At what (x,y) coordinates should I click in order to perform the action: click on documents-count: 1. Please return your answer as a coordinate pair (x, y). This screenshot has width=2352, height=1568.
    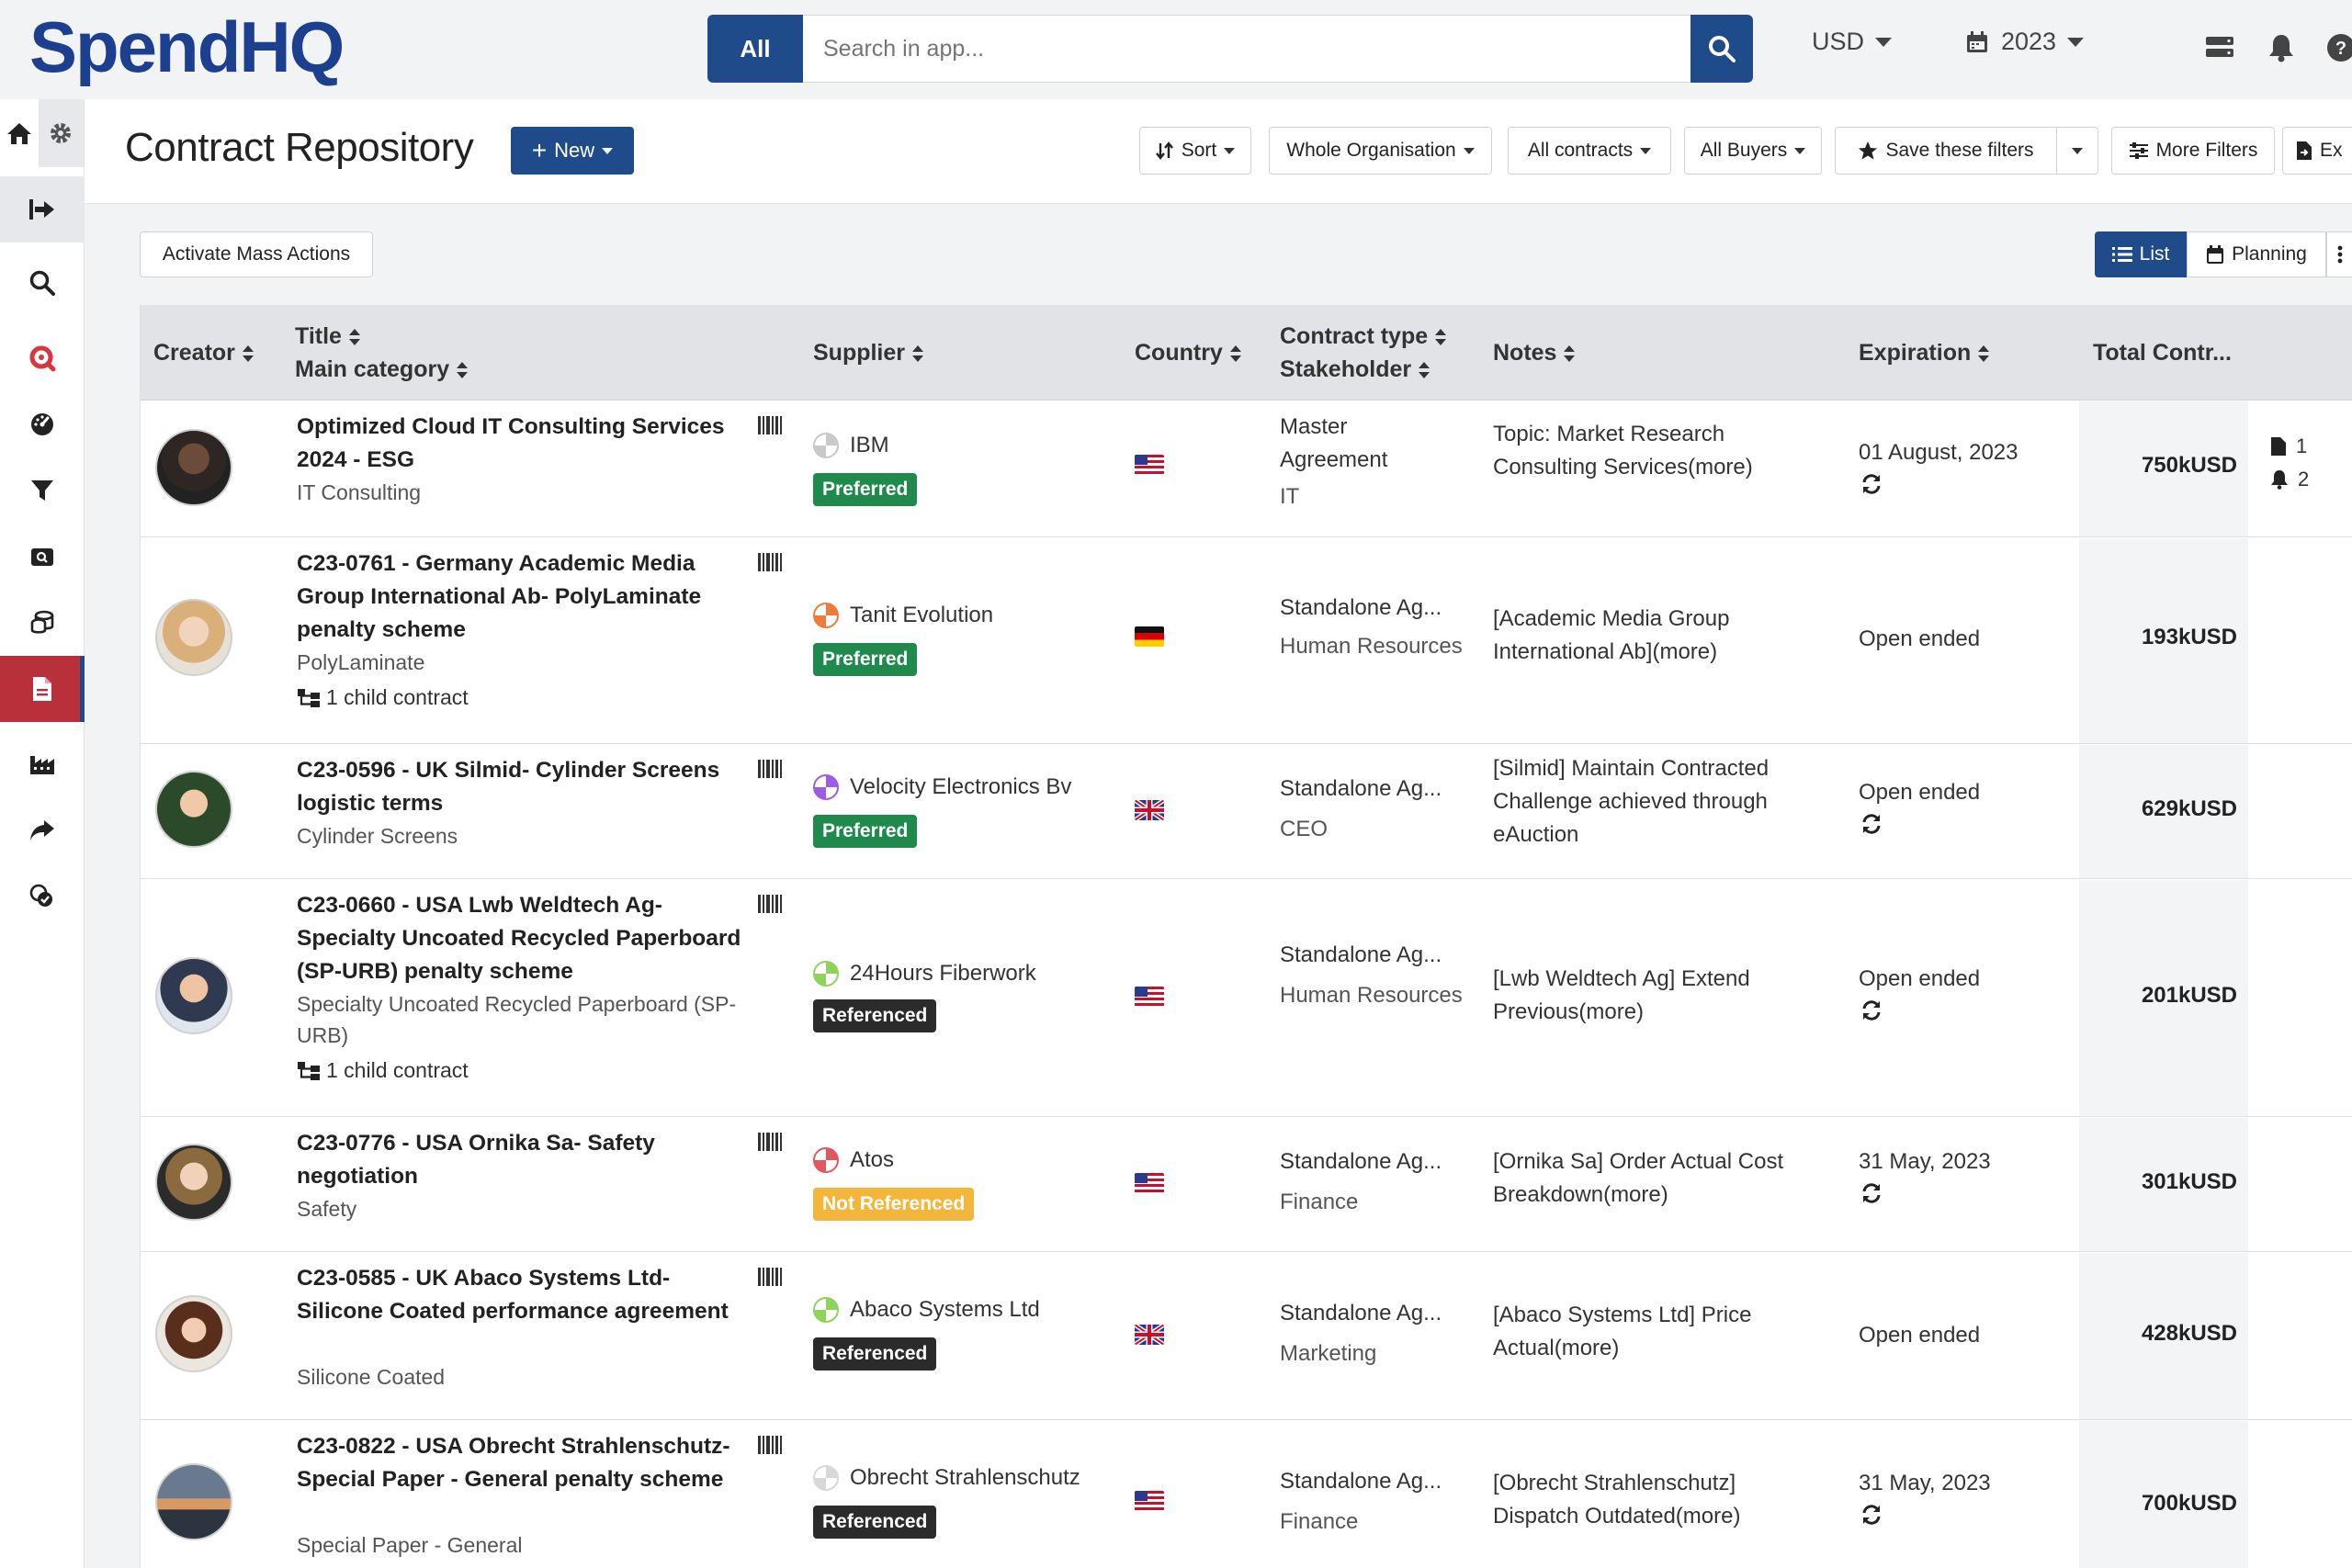
    Looking at the image, I should click on (2288, 446).